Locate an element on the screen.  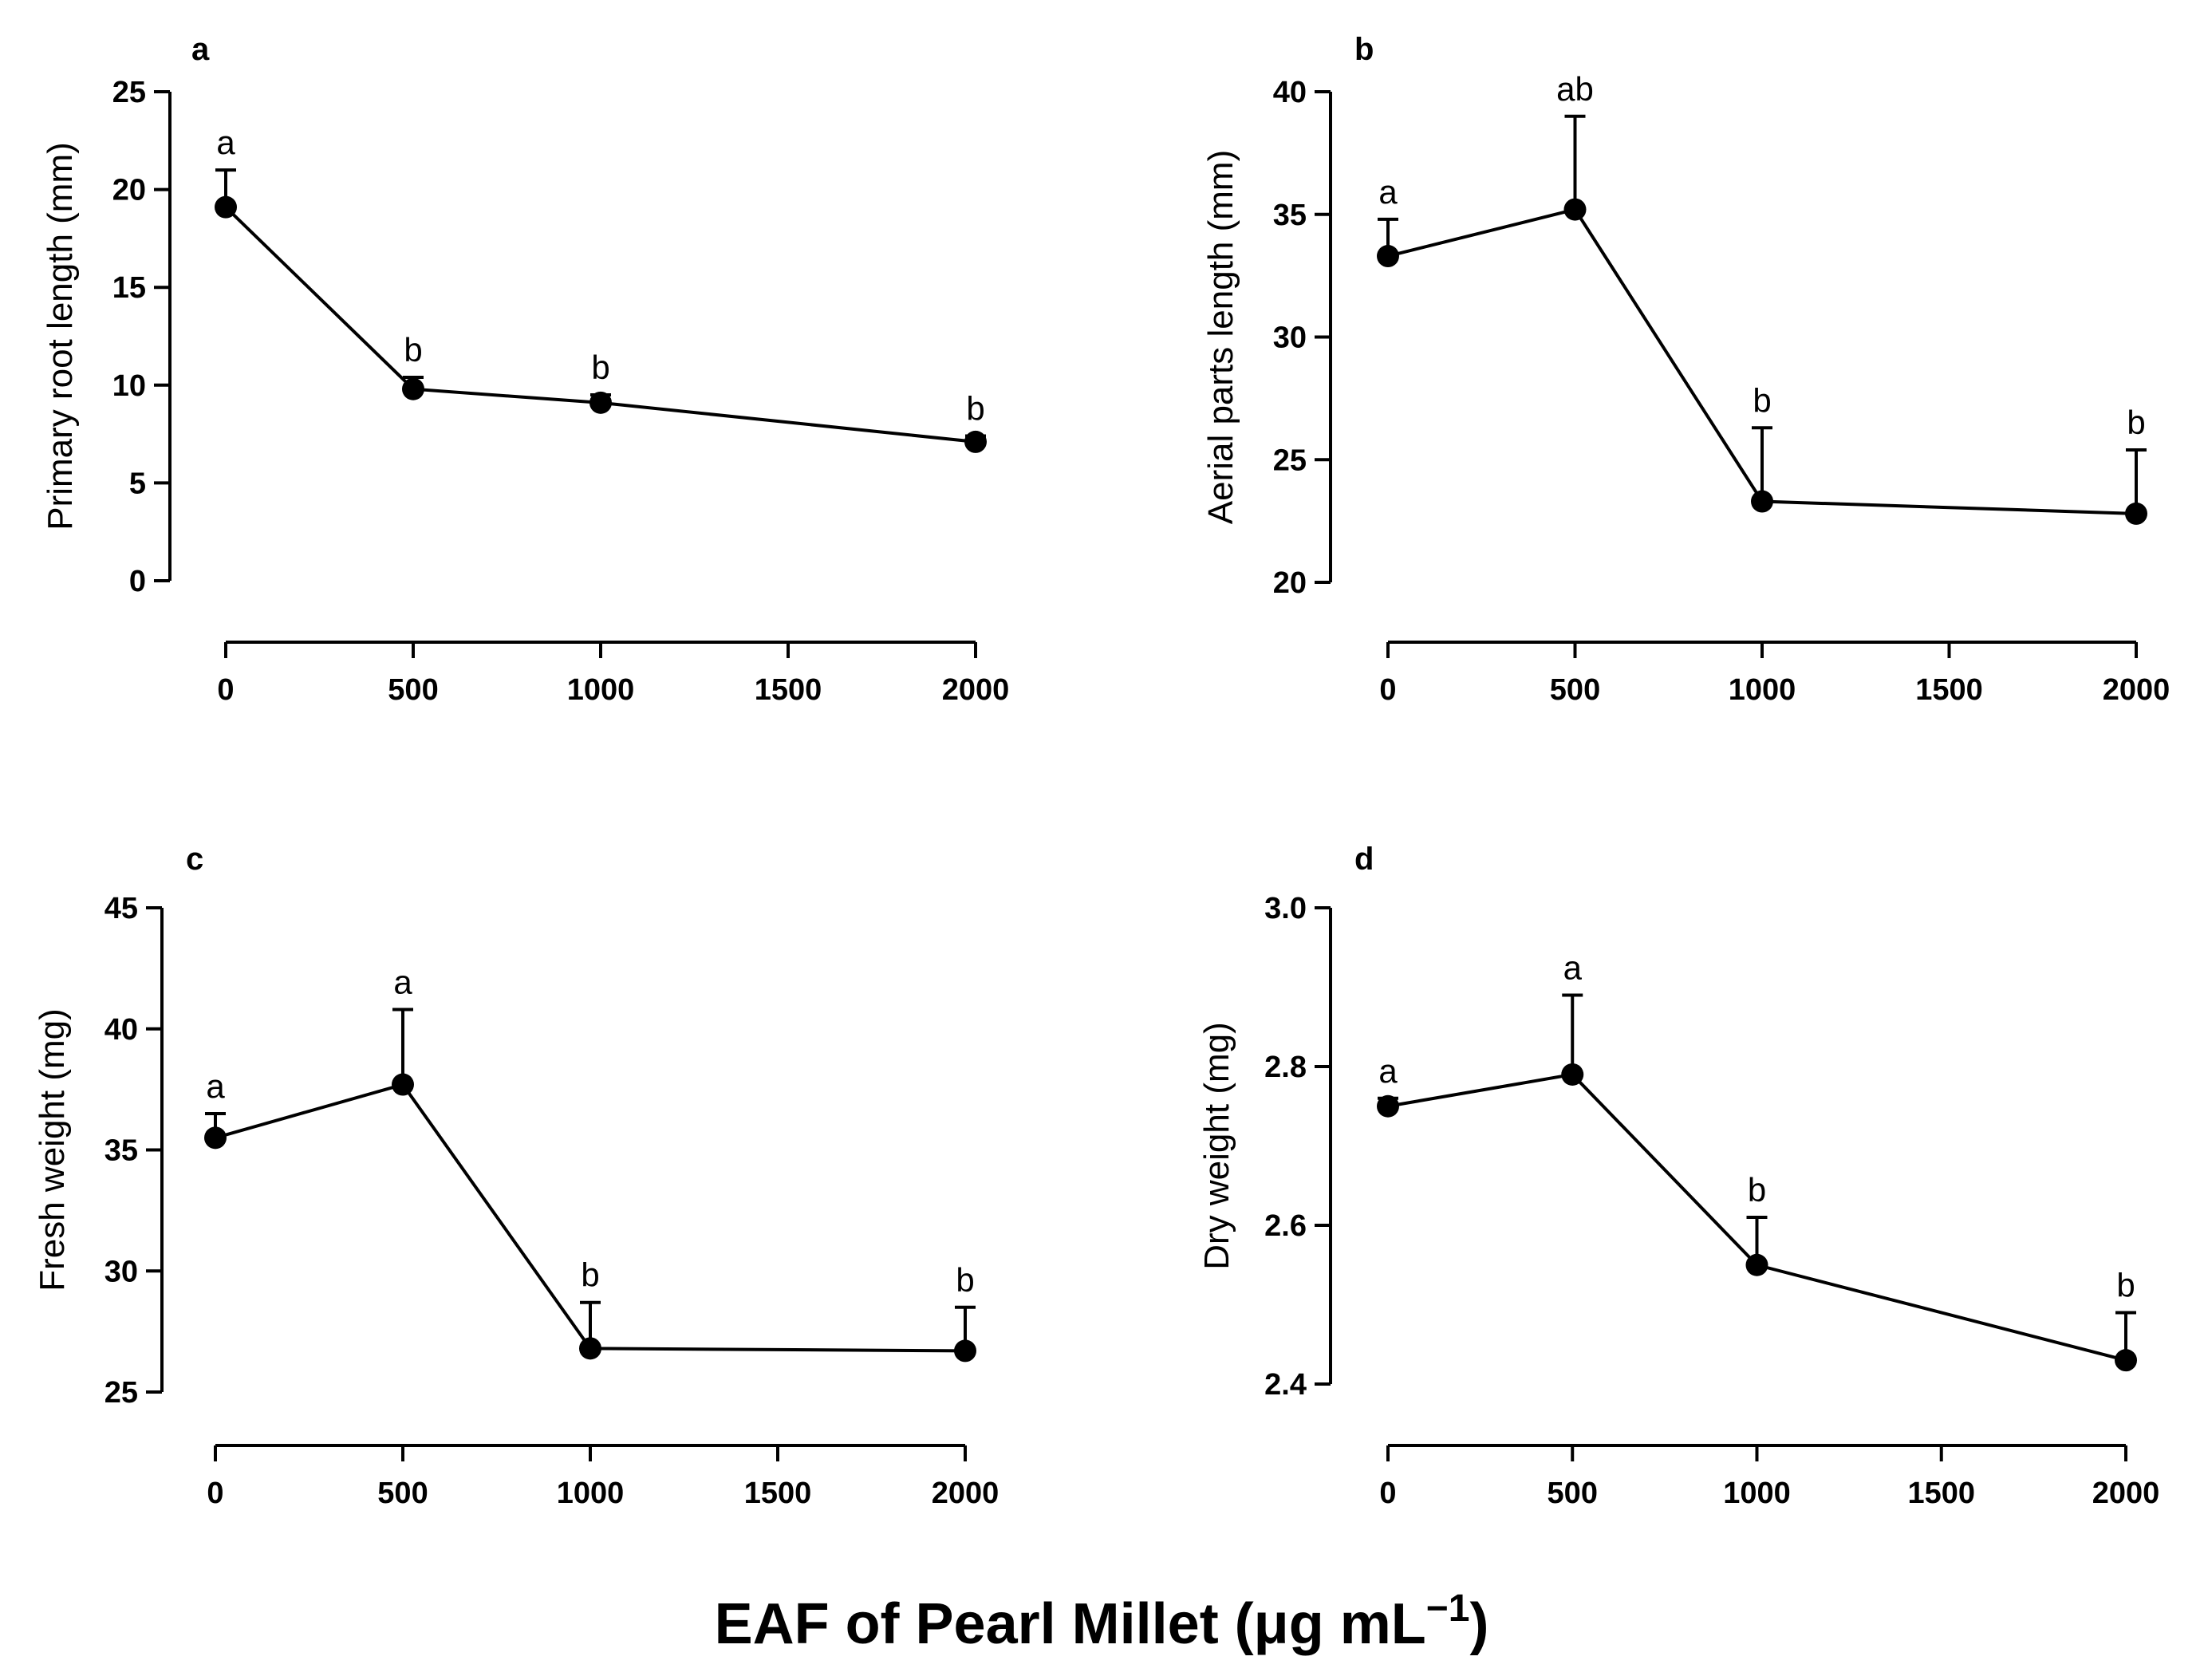
y-tick-label: 45 is located at coordinates (121, 909).